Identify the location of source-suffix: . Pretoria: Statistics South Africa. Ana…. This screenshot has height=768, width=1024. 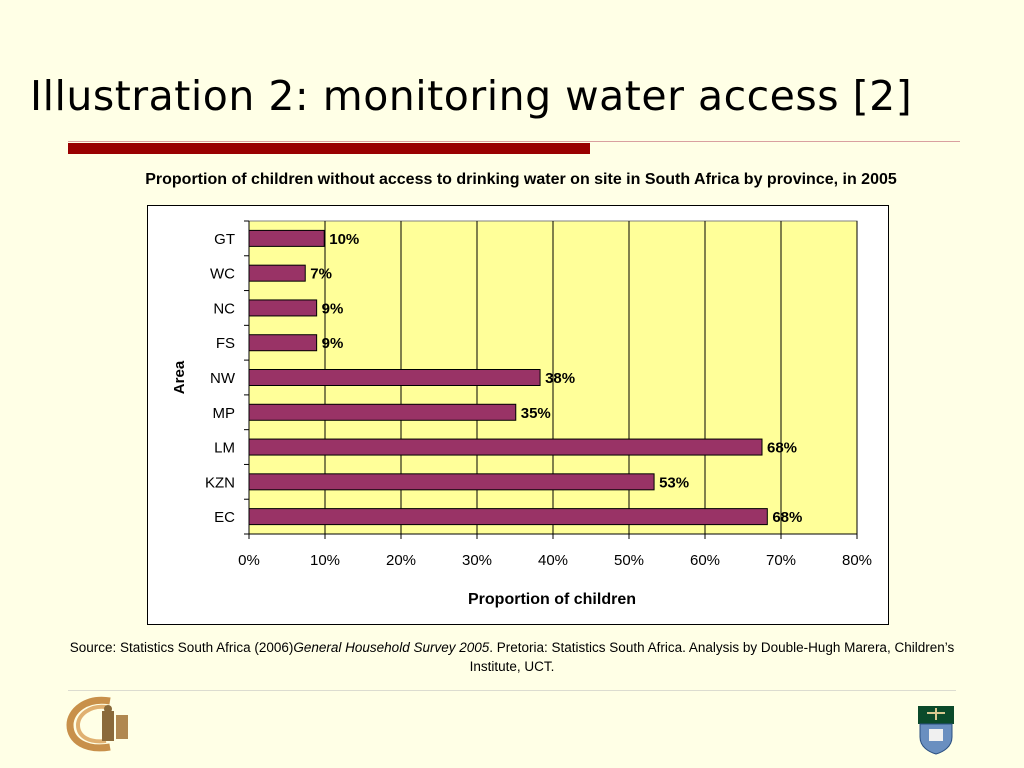
(712, 657).